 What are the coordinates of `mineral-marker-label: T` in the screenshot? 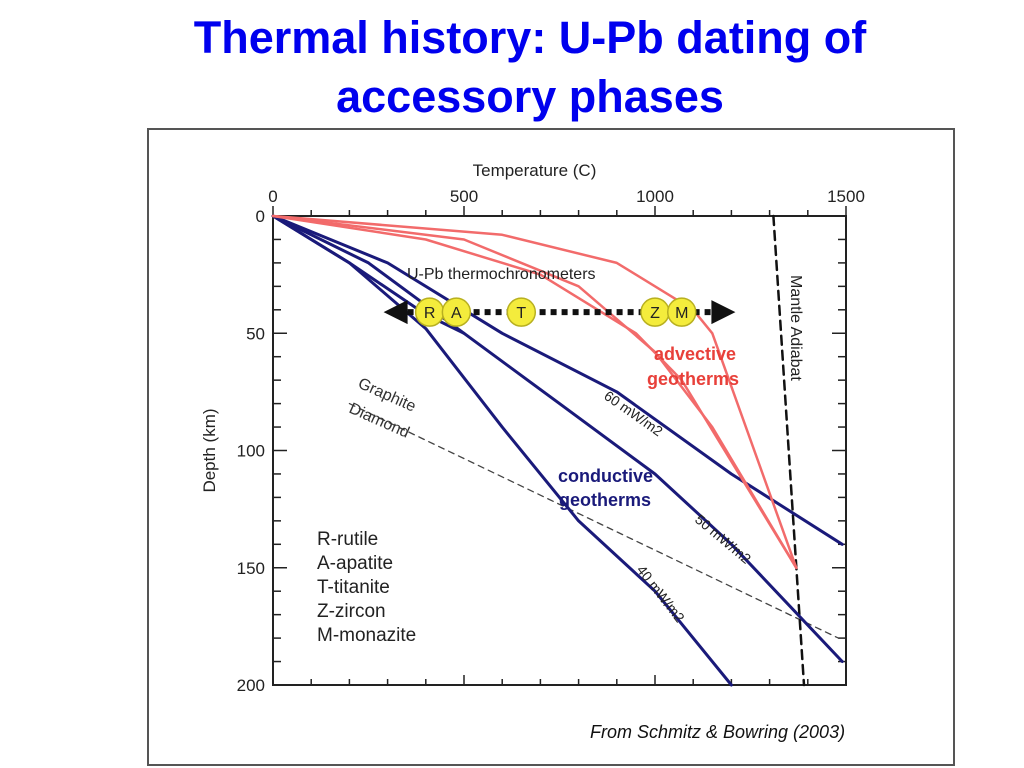 It's located at (521, 313).